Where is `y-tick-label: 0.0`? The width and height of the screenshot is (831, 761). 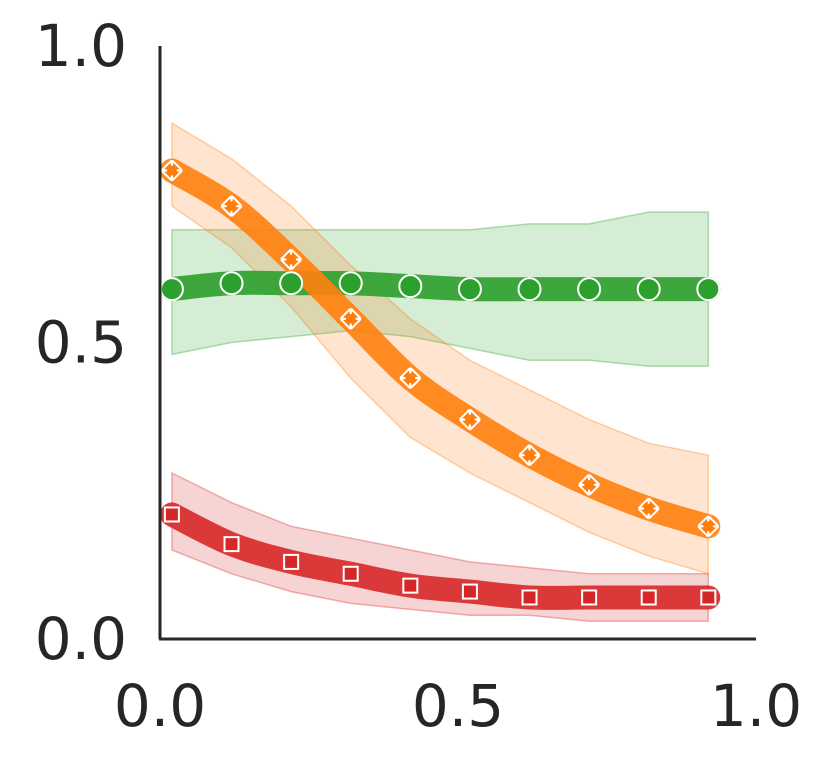
y-tick-label: 0.0 is located at coordinates (81, 639).